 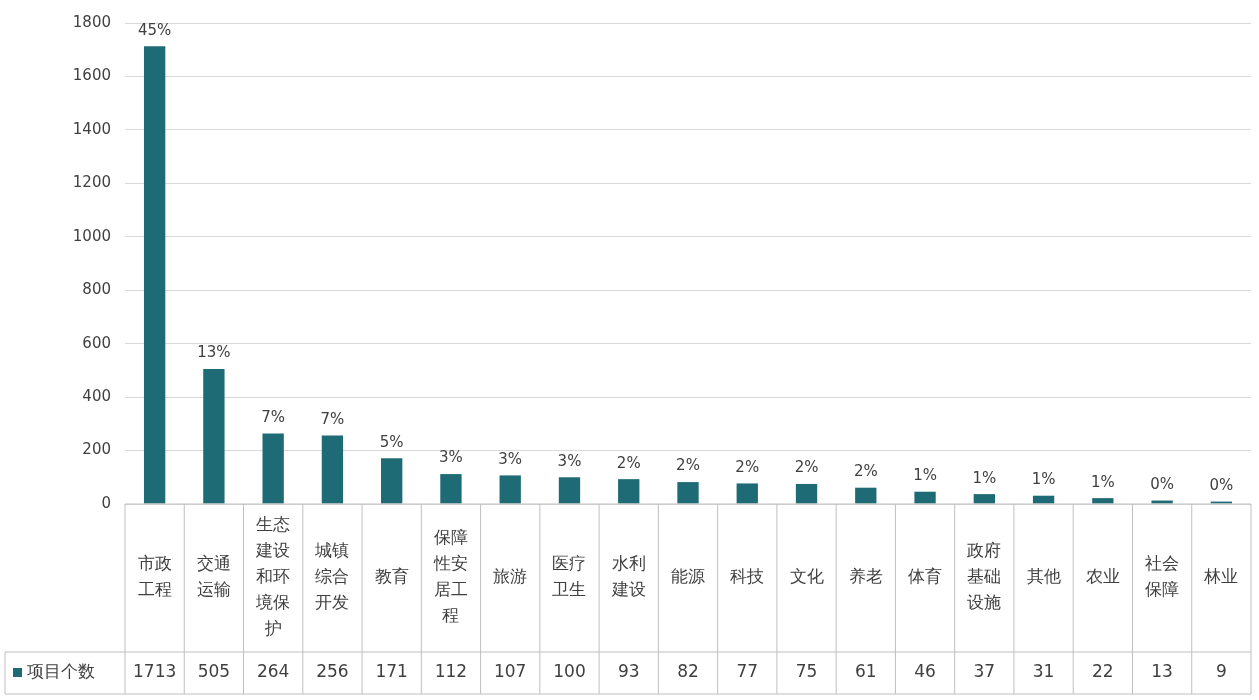 I want to click on data-label: 82, so click(x=688, y=671).